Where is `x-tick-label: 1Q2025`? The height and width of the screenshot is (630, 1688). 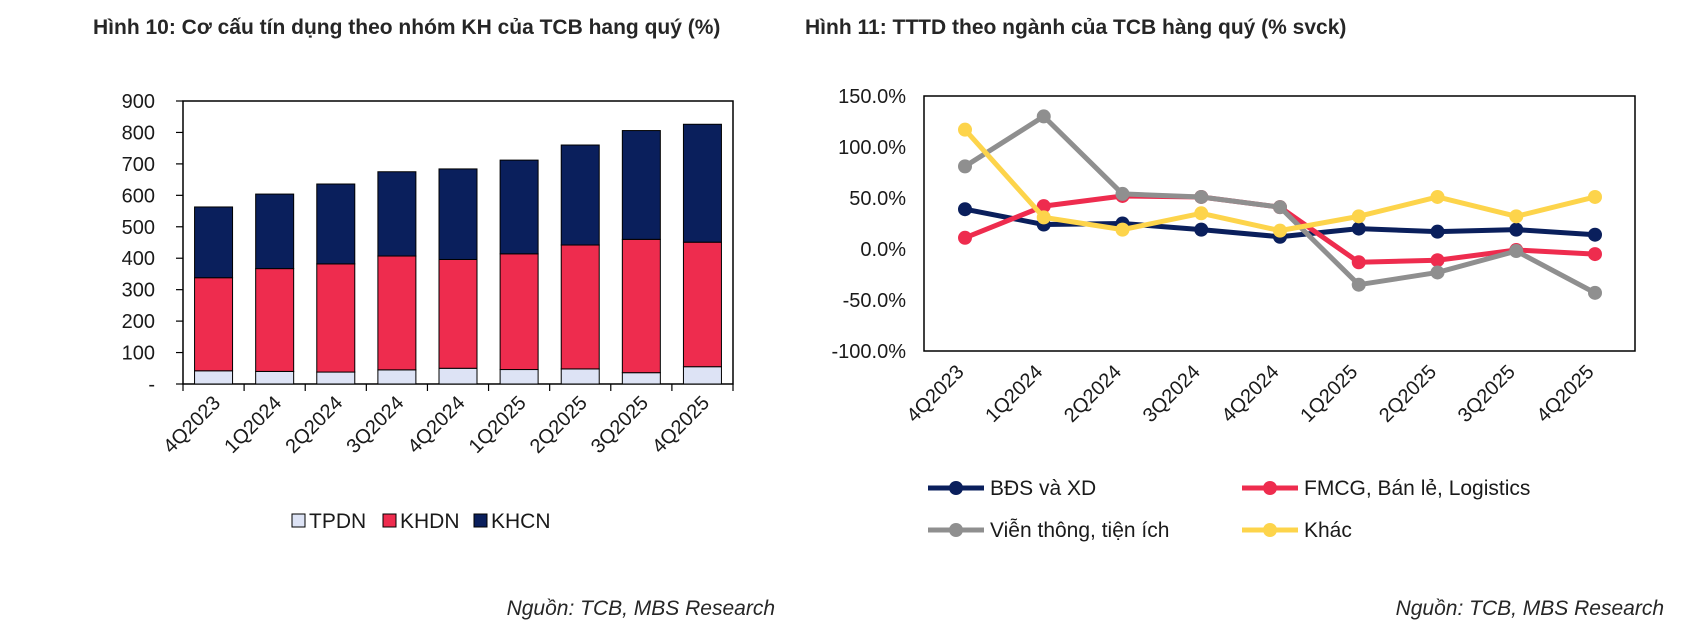 x-tick-label: 1Q2025 is located at coordinates (1329, 394).